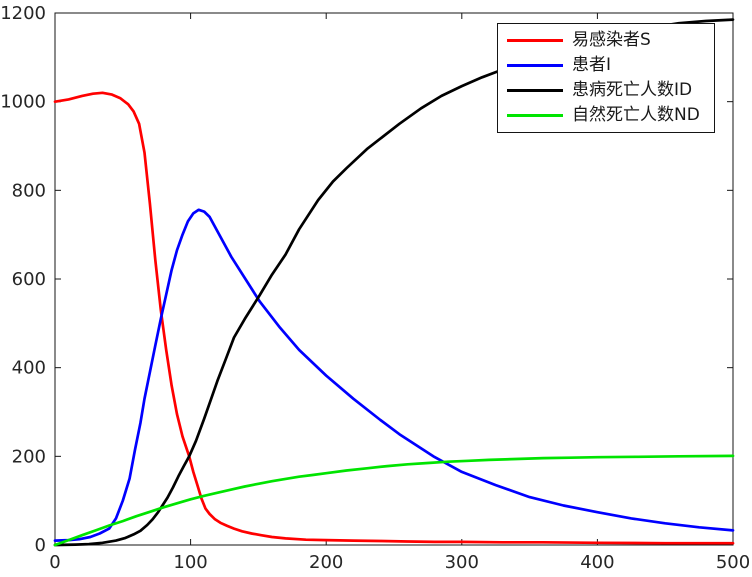 The width and height of the screenshot is (752, 577). I want to click on y-tick-label: 800, so click(29, 190).